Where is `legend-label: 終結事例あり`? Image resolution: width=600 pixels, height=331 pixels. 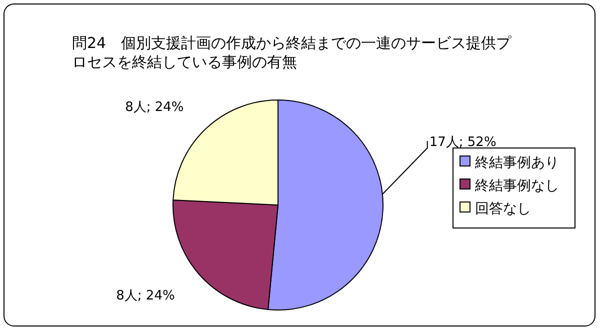 legend-label: 終結事例あり is located at coordinates (516, 163).